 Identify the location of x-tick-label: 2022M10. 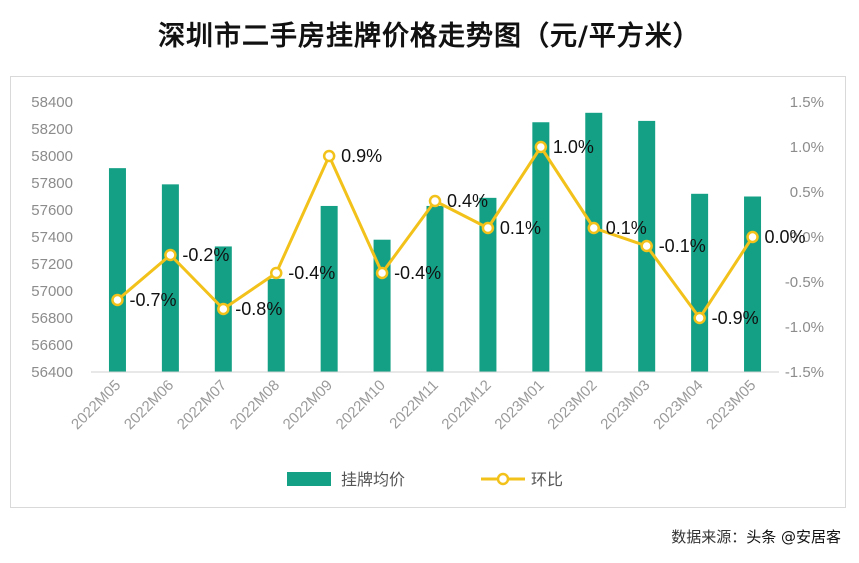
(361, 405).